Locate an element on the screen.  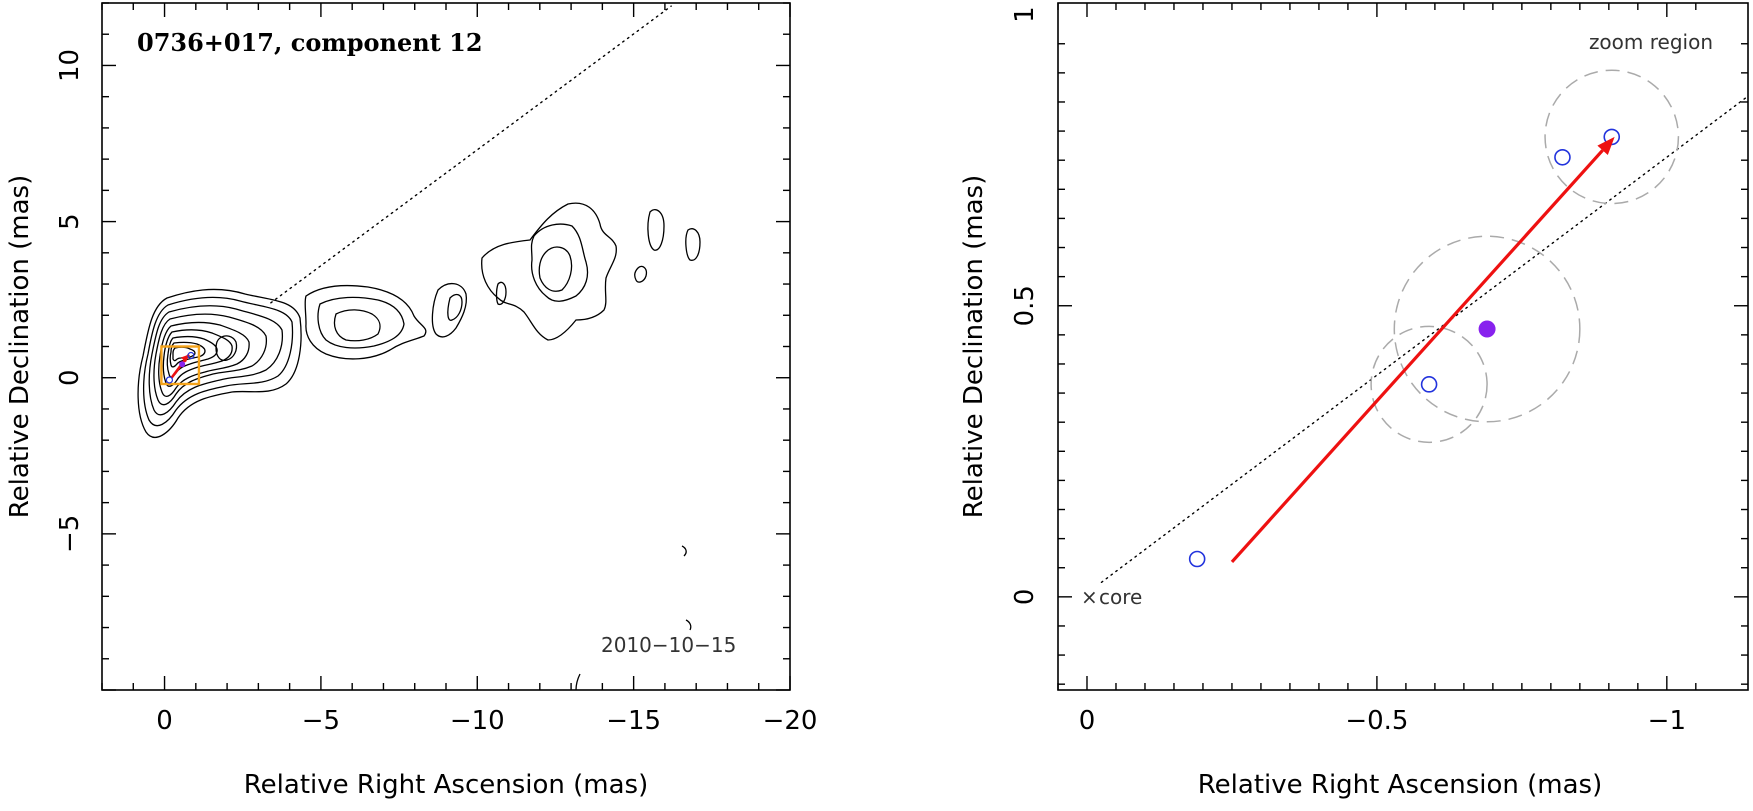
y-tick-label: 0.5 is located at coordinates (1025, 305).